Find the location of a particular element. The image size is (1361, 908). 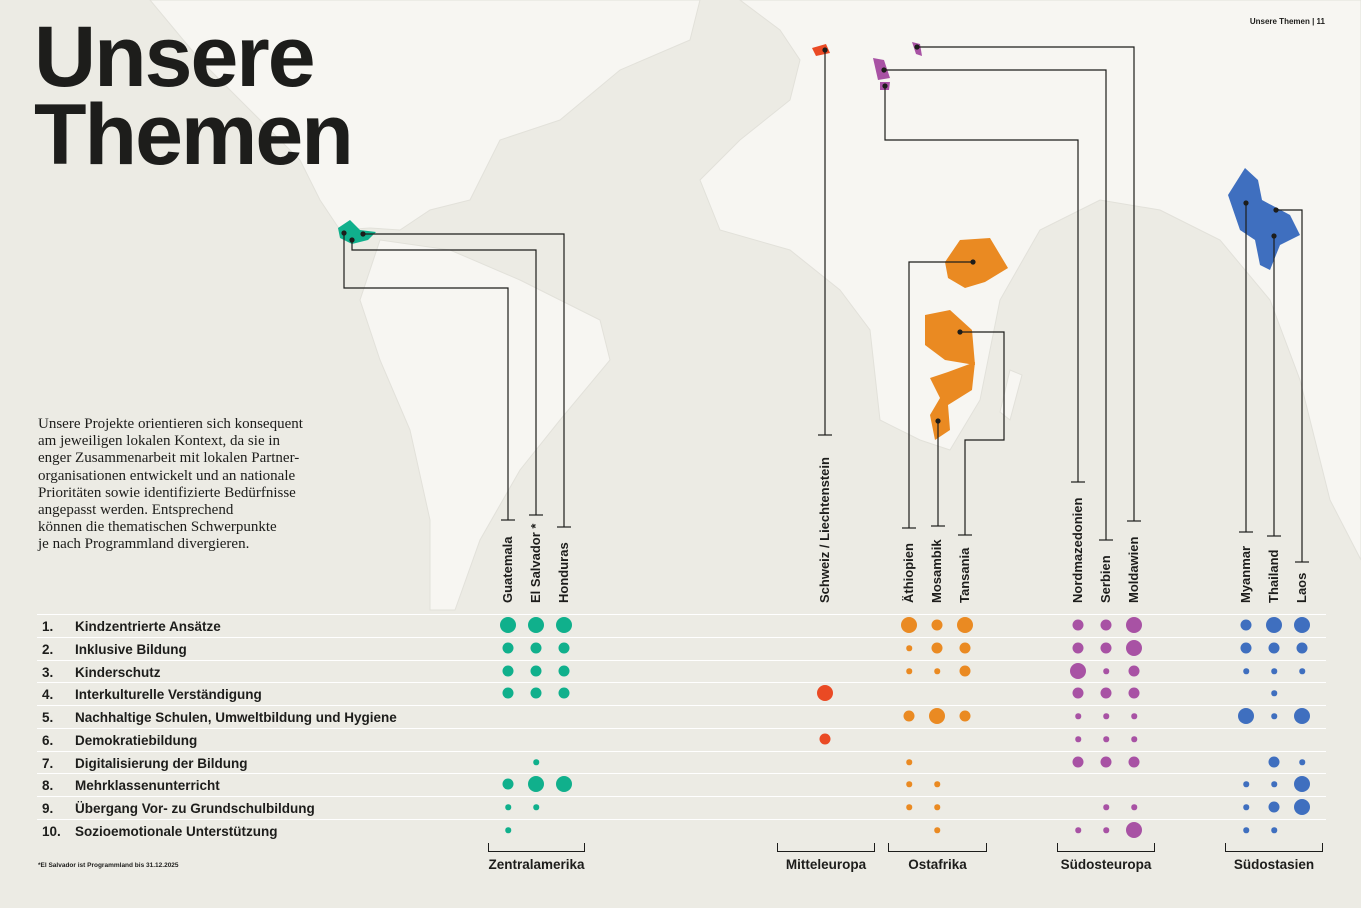

country-label: Äthiopien is located at coordinates (908, 573).